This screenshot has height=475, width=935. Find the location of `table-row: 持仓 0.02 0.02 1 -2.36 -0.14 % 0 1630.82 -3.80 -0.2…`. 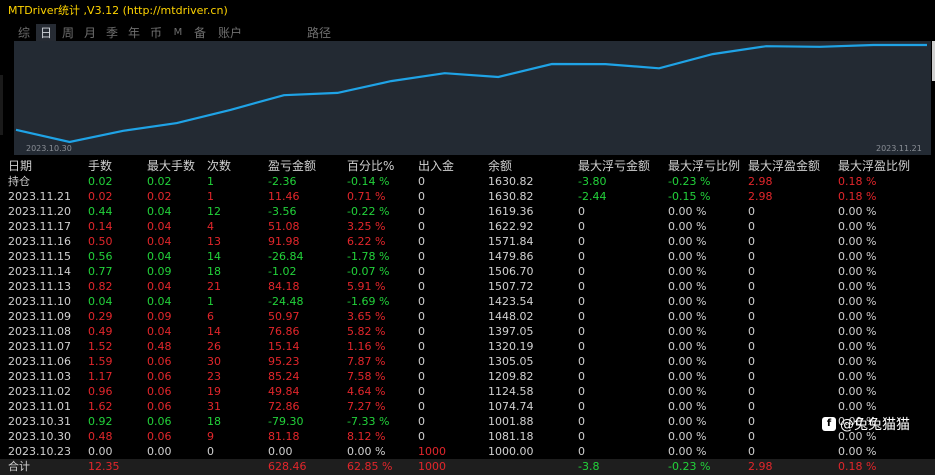

table-row: 持仓 0.02 0.02 1 -2.36 -0.14 % 0 1630.82 -3.80 -0.2… is located at coordinates (467, 181).